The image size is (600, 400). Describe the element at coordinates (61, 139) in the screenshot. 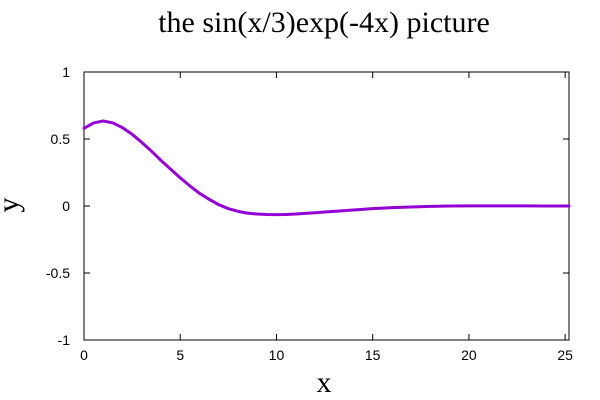

I see `y-tick-label: 0.5` at that location.